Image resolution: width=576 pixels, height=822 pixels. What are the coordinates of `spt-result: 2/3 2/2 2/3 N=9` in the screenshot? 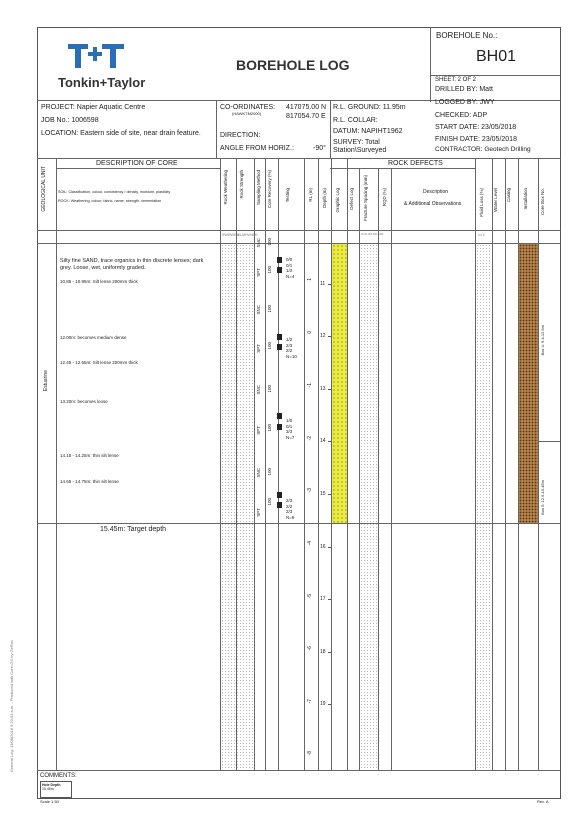 It's located at (290, 509).